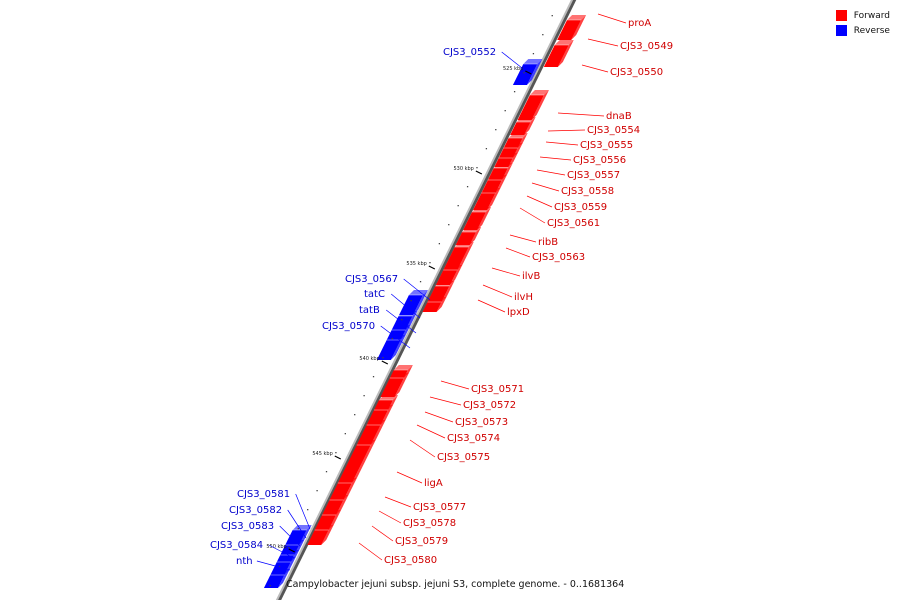 The image size is (900, 600). What do you see at coordinates (421, 541) in the screenshot?
I see `gene-label-CJS3_0579: CJS3_0579` at bounding box center [421, 541].